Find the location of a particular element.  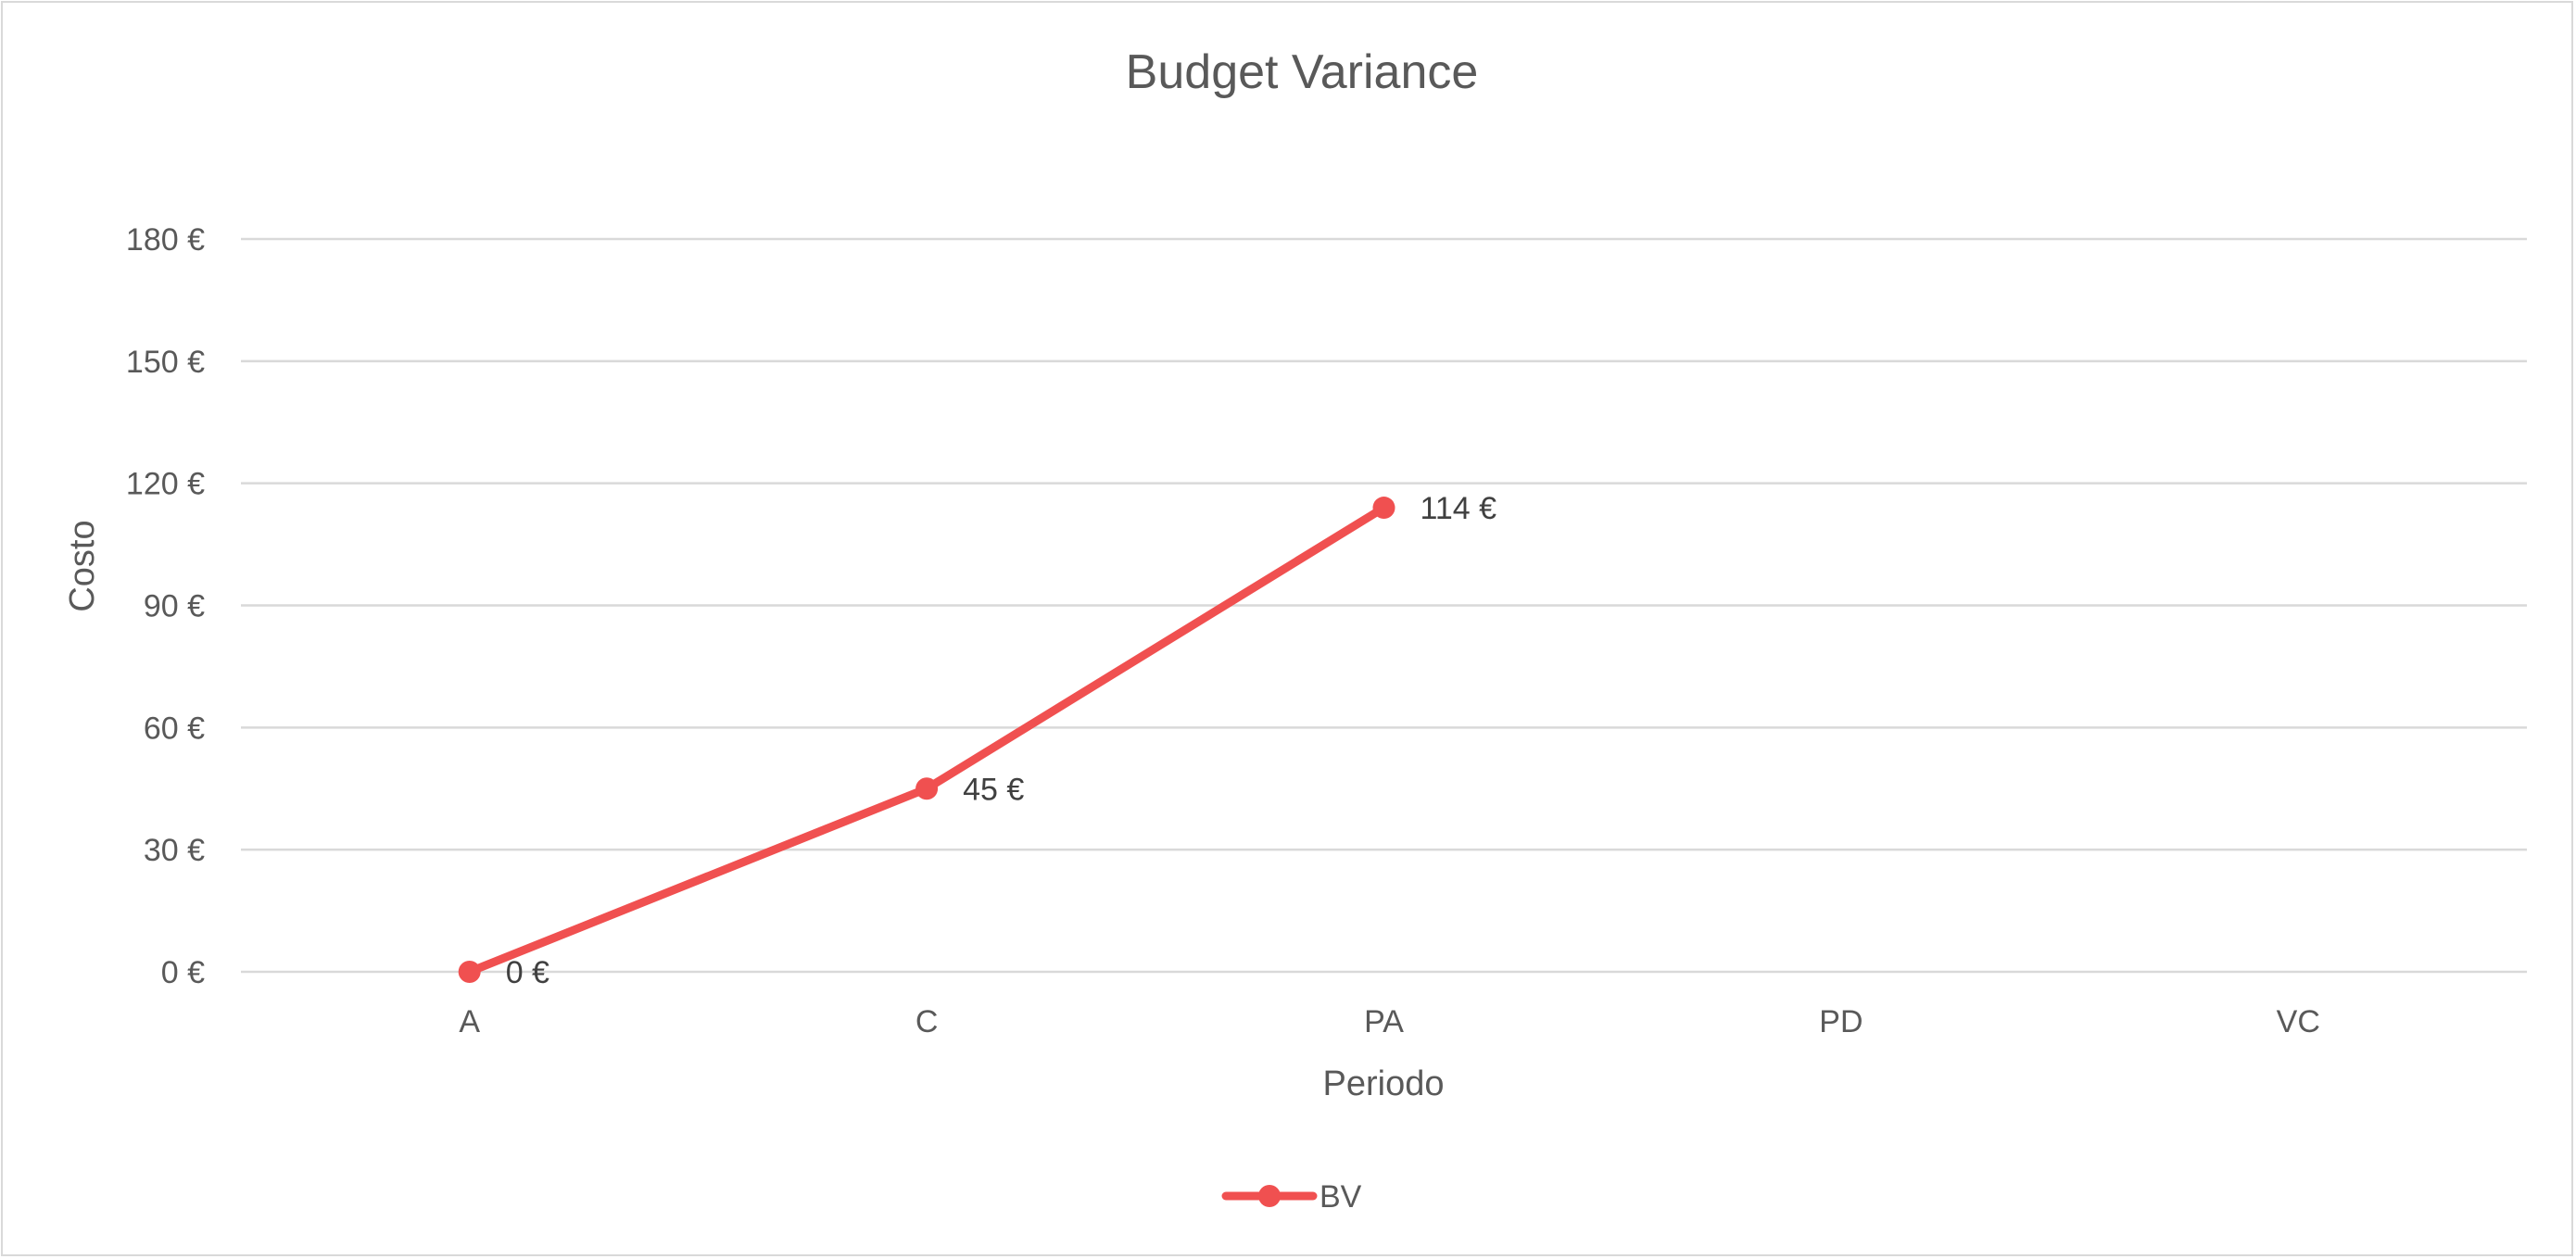

legend-marker-swatch is located at coordinates (1269, 1196).